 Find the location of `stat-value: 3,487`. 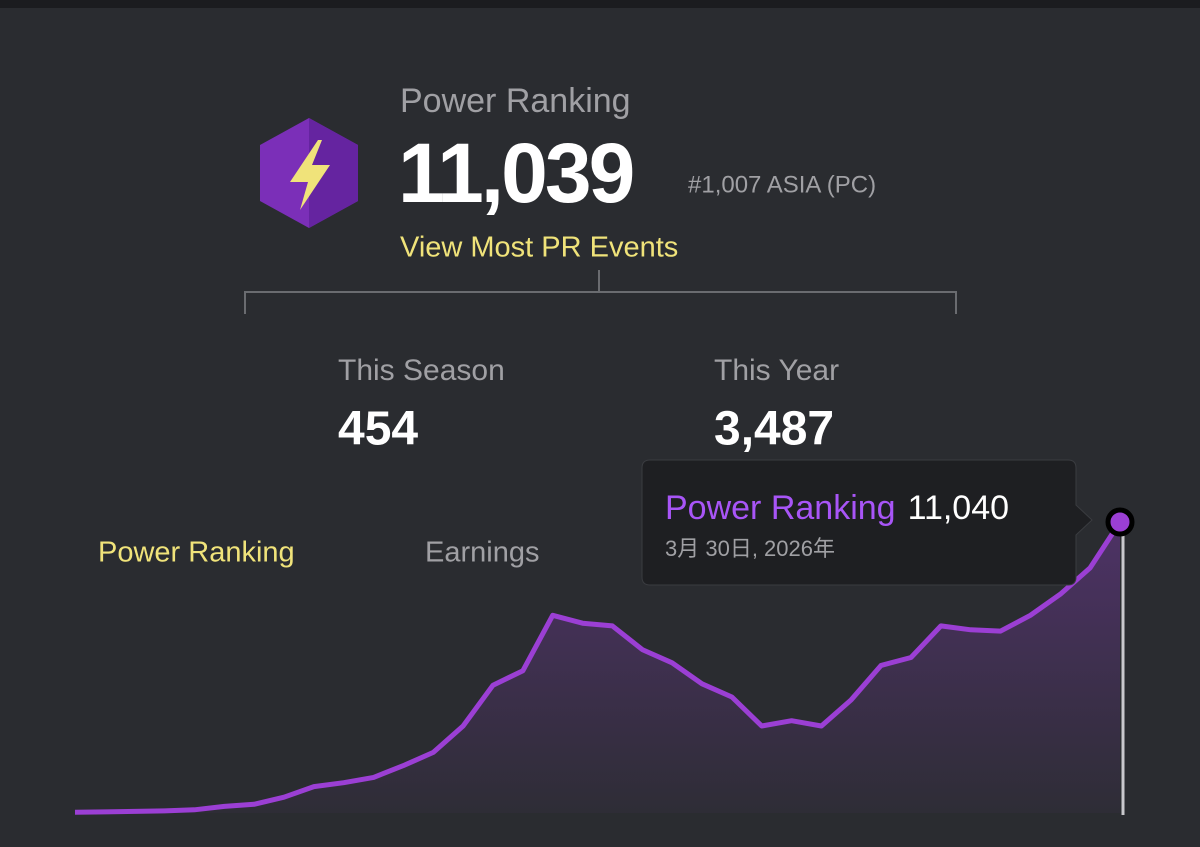

stat-value: 3,487 is located at coordinates (774, 429).